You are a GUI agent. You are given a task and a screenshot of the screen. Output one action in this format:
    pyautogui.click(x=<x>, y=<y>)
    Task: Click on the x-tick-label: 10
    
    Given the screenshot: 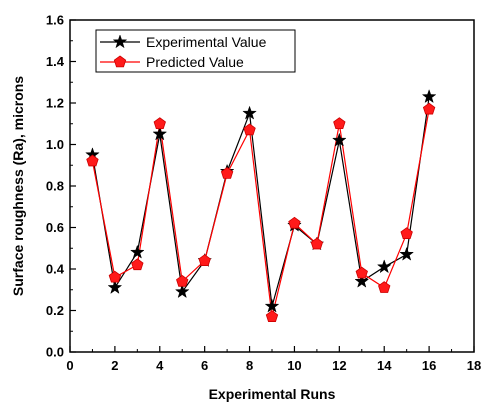 What is the action you would take?
    pyautogui.click(x=294, y=365)
    